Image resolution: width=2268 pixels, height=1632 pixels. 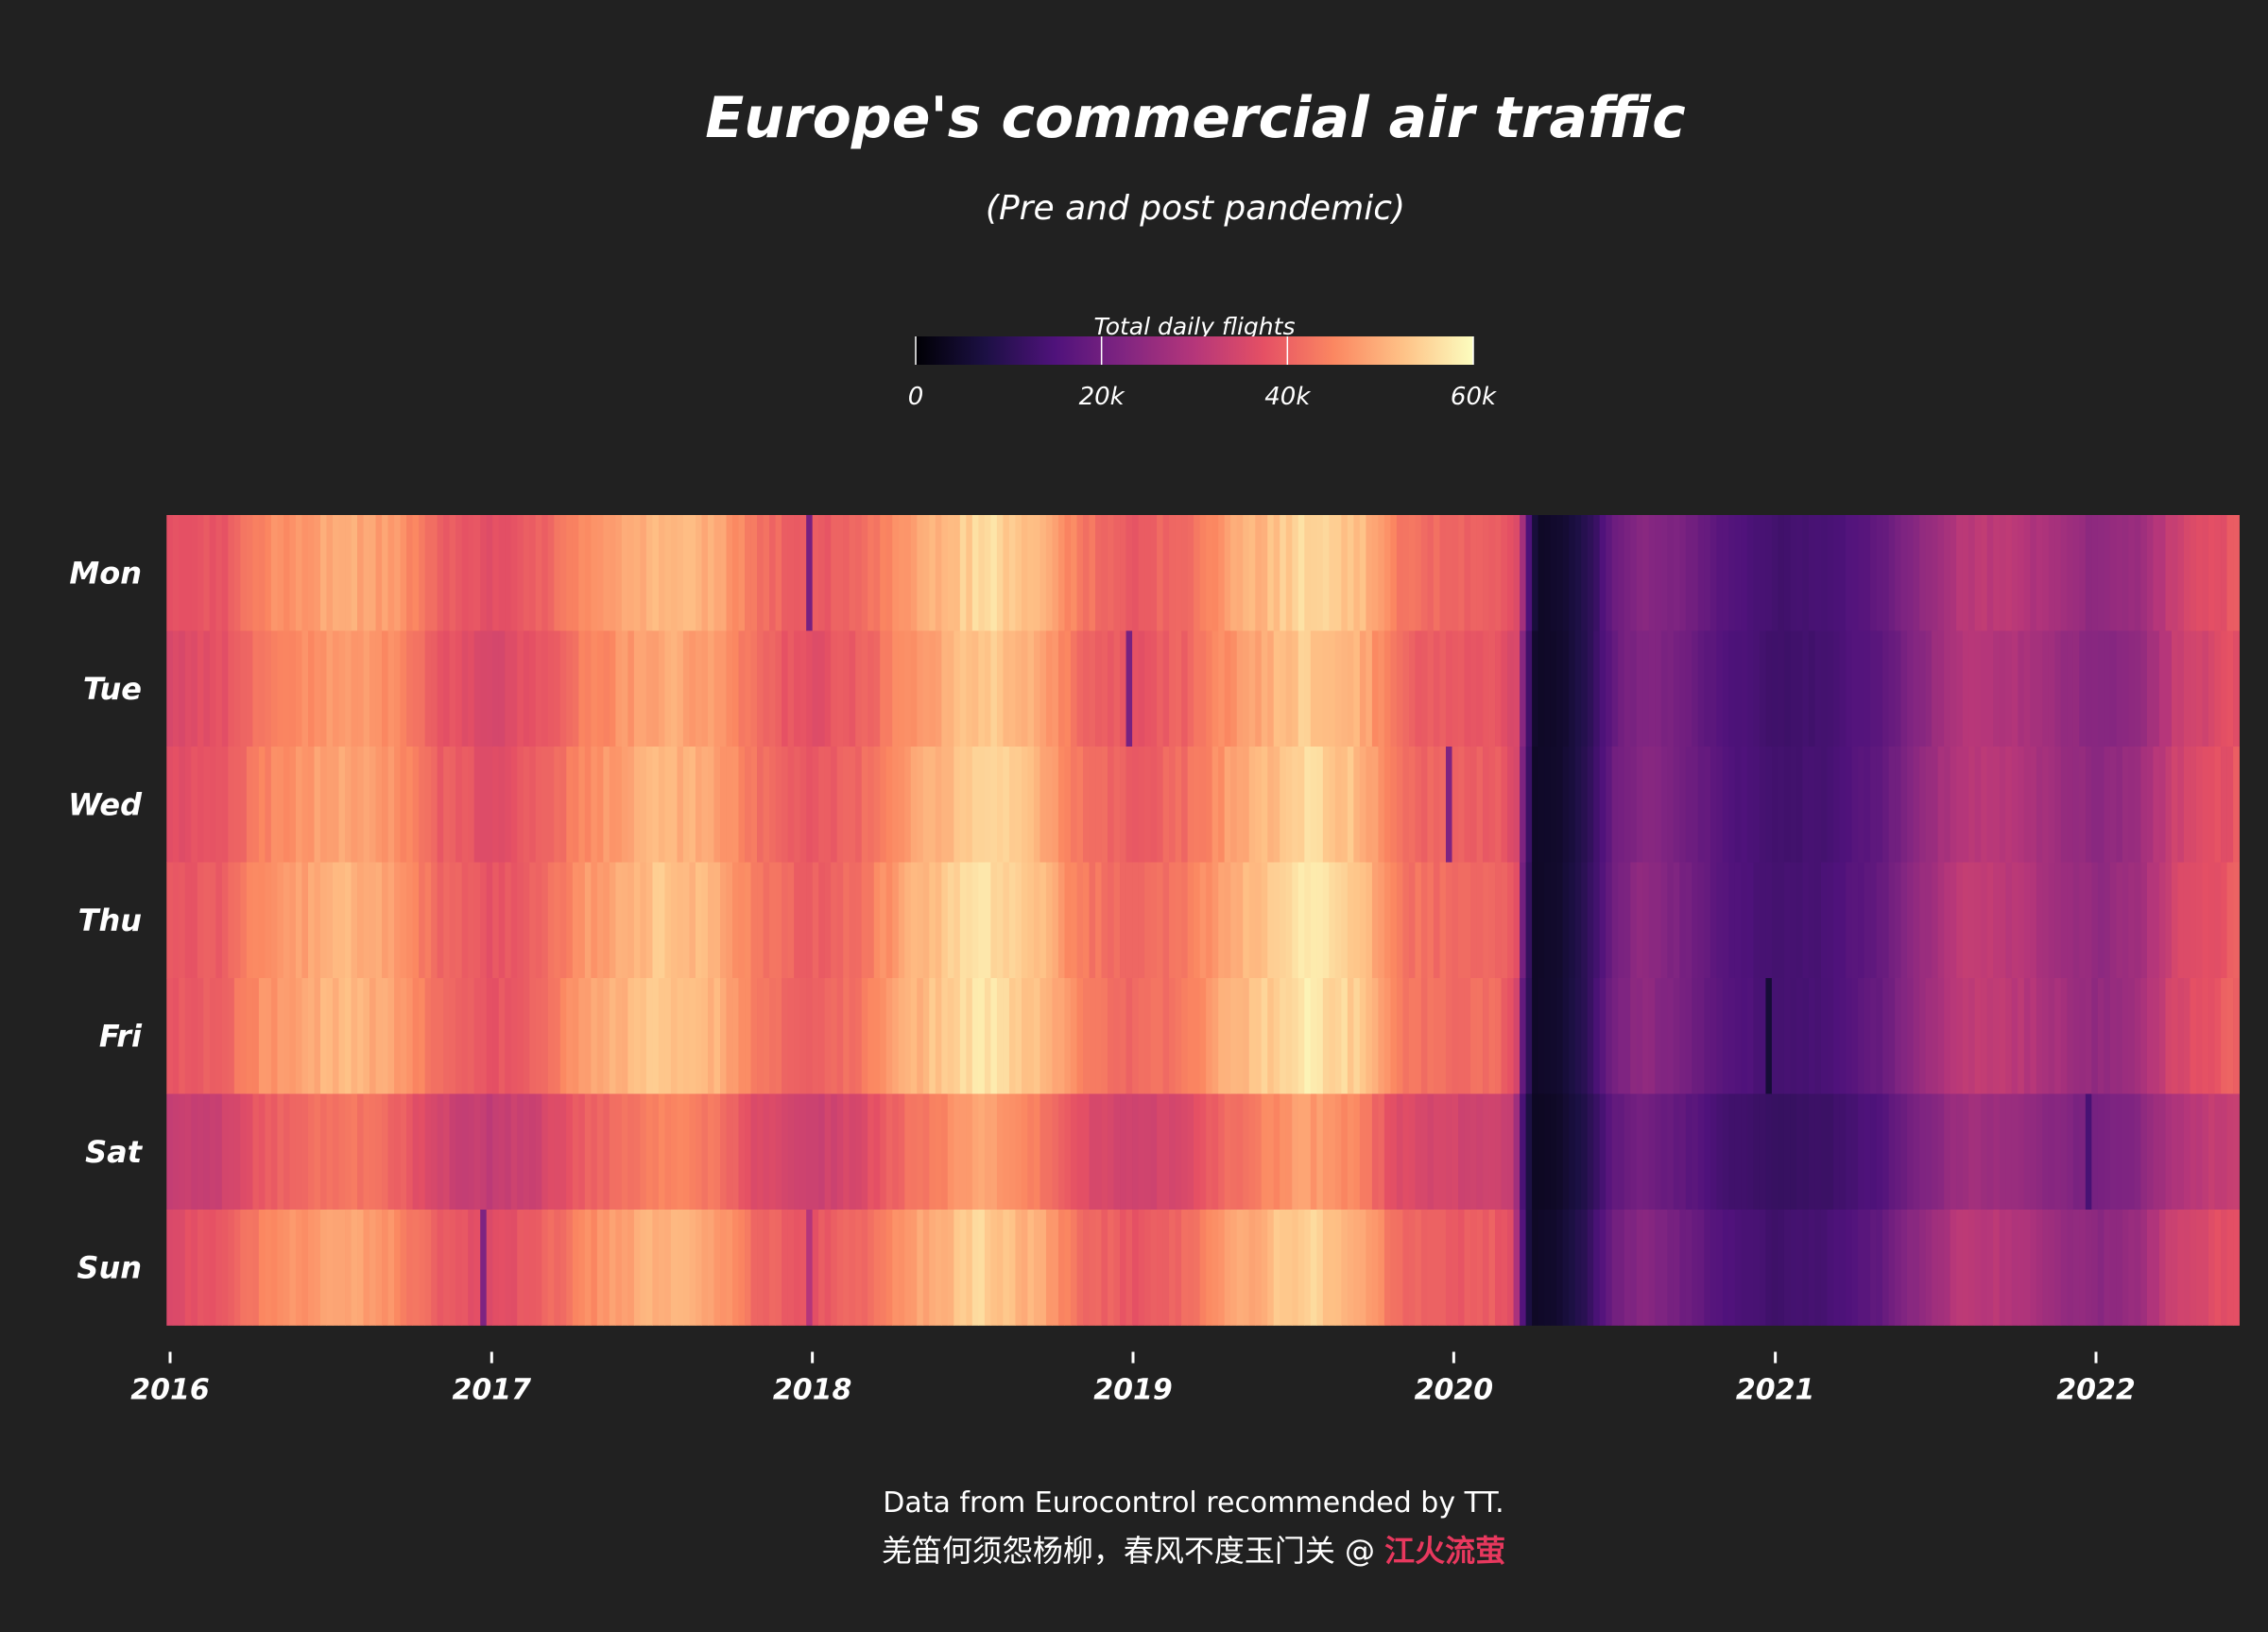 What do you see at coordinates (112, 689) in the screenshot?
I see `y-tick-label-tue: Tue` at bounding box center [112, 689].